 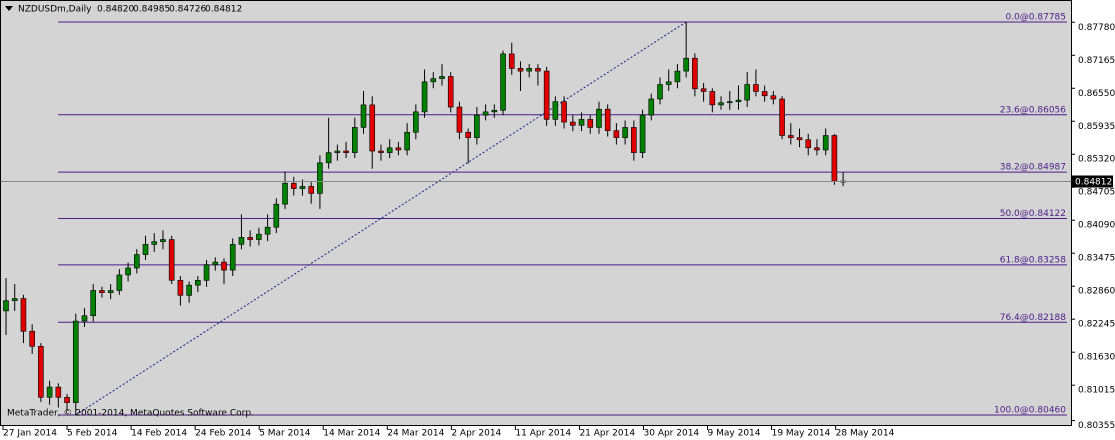 What do you see at coordinates (1093, 182) in the screenshot?
I see `price-label: 0.84812` at bounding box center [1093, 182].